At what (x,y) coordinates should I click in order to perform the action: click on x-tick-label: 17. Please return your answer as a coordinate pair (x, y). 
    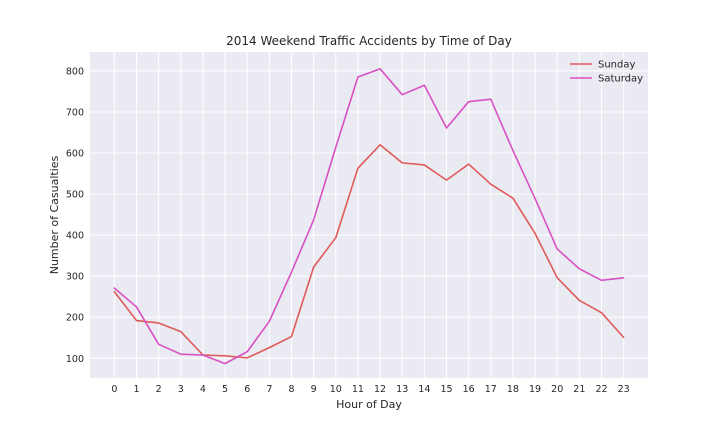
    Looking at the image, I should click on (491, 389).